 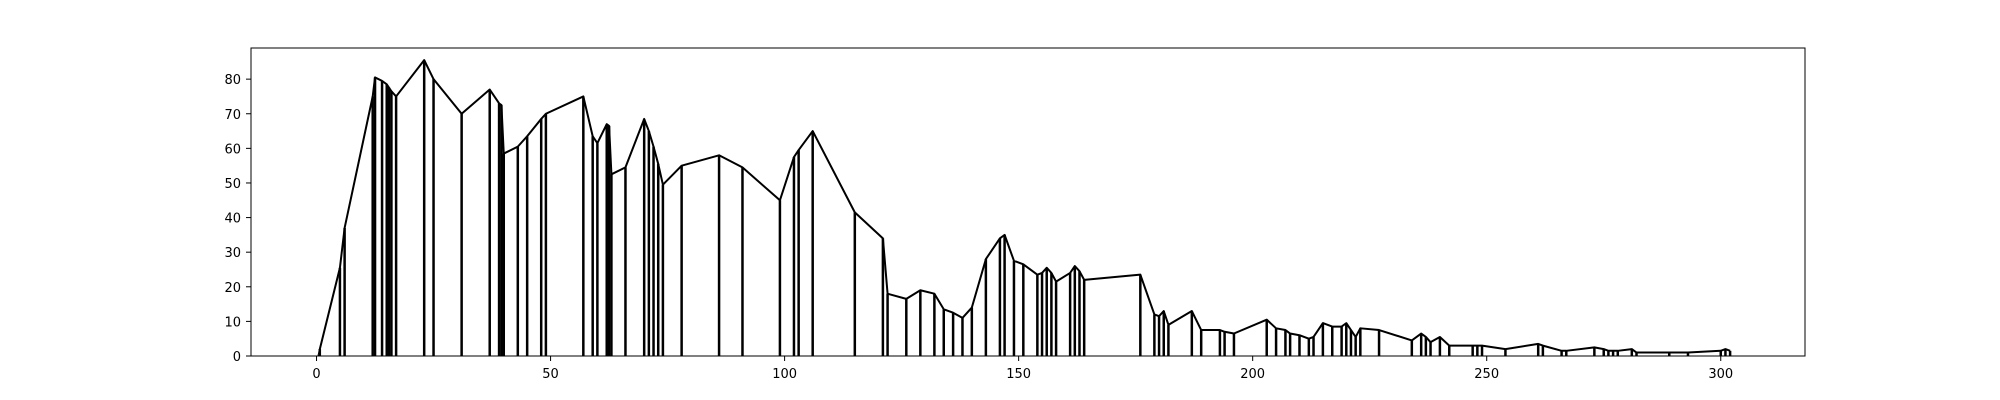 What do you see at coordinates (232, 322) in the screenshot?
I see `y-tick-label: 10` at bounding box center [232, 322].